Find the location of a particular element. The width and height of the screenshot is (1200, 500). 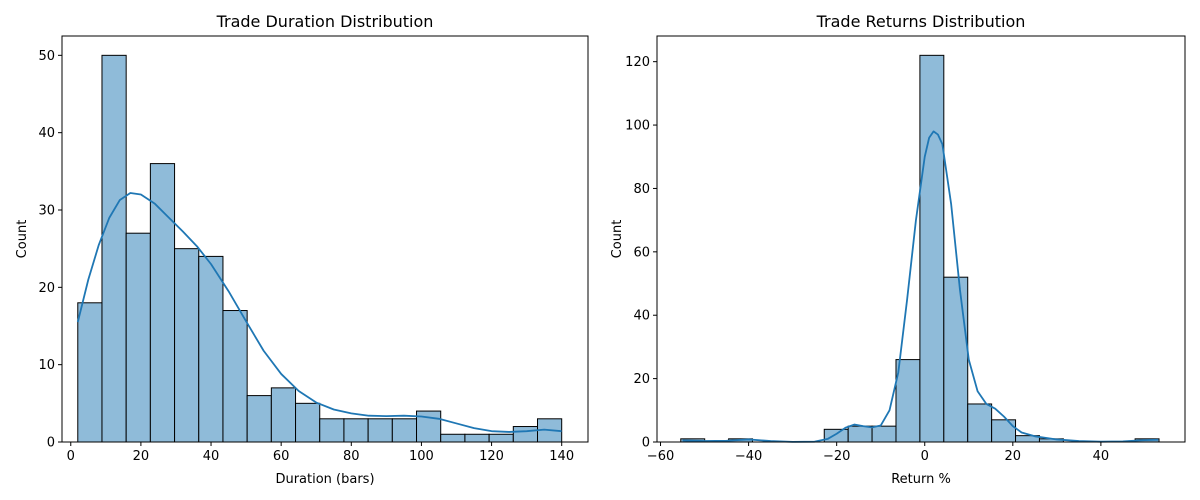

returns-chart-title: Trade Returns Distribution is located at coordinates (921, 21).